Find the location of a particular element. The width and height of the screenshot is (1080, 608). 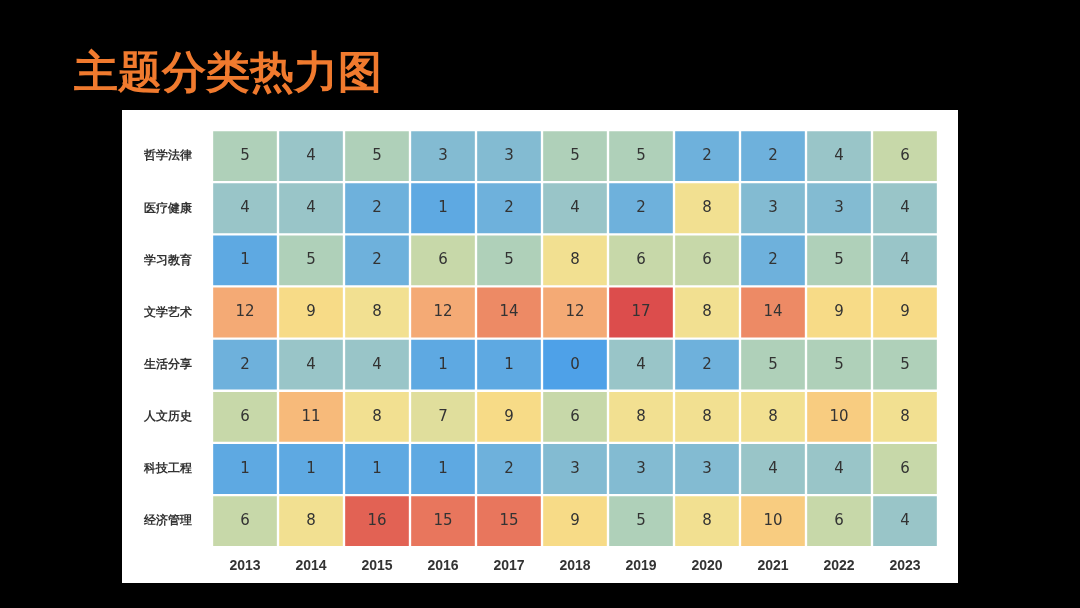

x-tick-label: 2021 is located at coordinates (773, 565).